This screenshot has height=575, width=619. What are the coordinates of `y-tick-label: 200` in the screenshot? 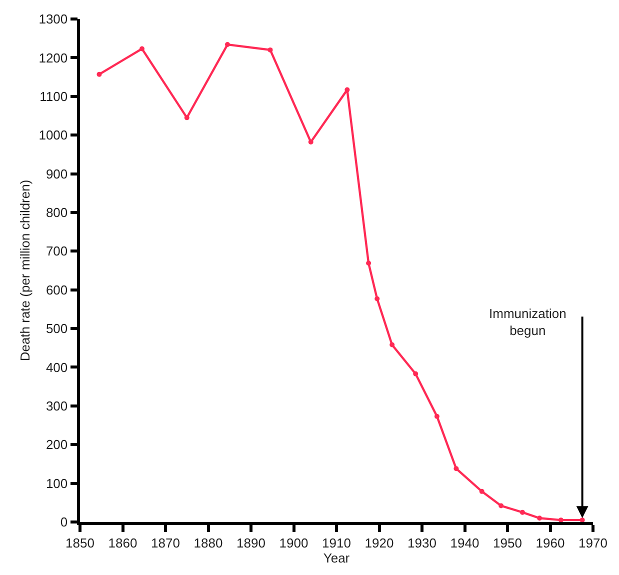 It's located at (57, 444).